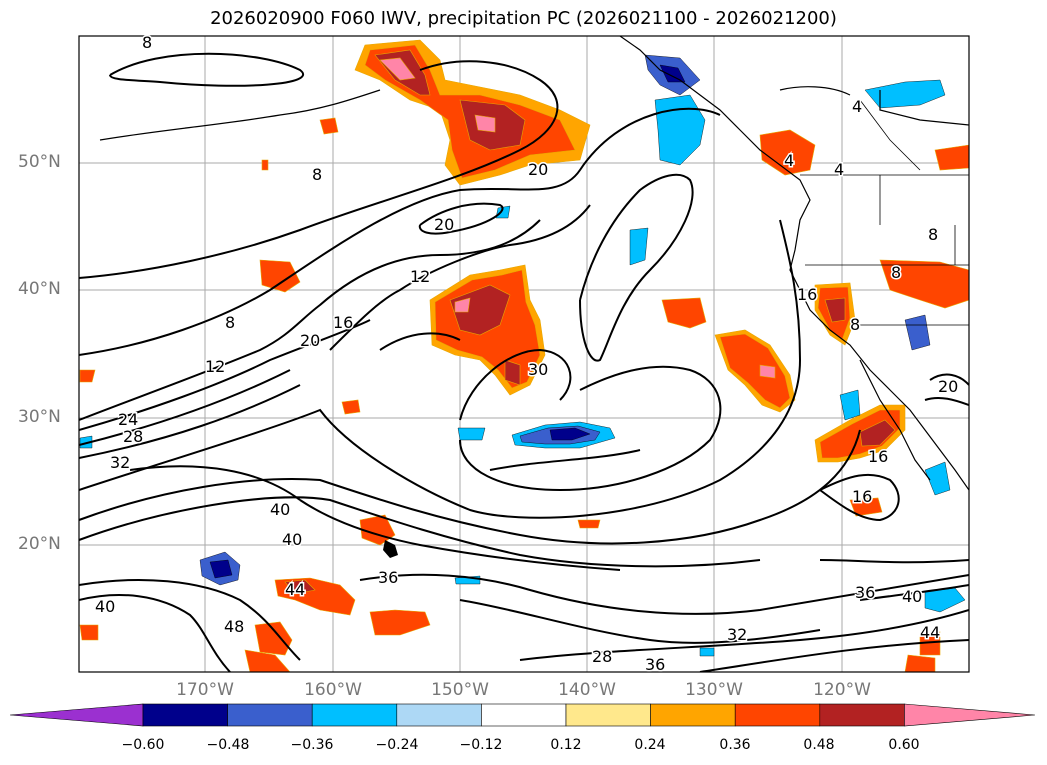  I want to click on colorbar-tick: 0.24, so click(650, 745).